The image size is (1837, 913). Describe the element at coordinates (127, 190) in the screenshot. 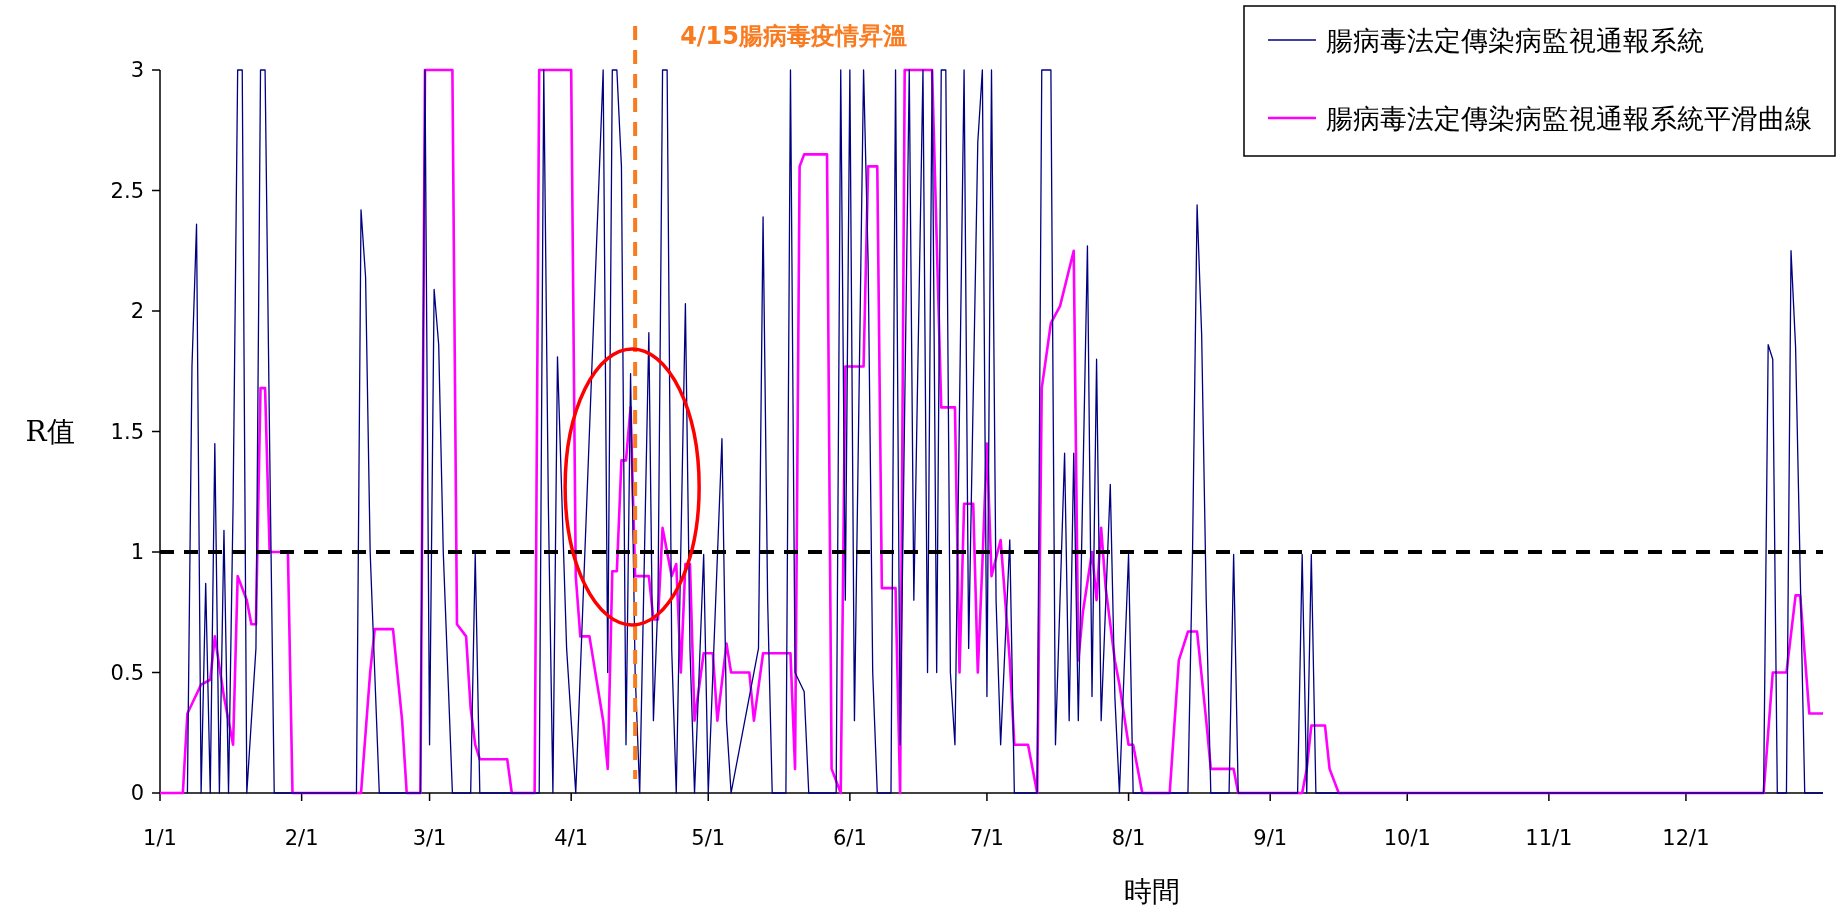

I see `y-tick-label: 2.5` at that location.